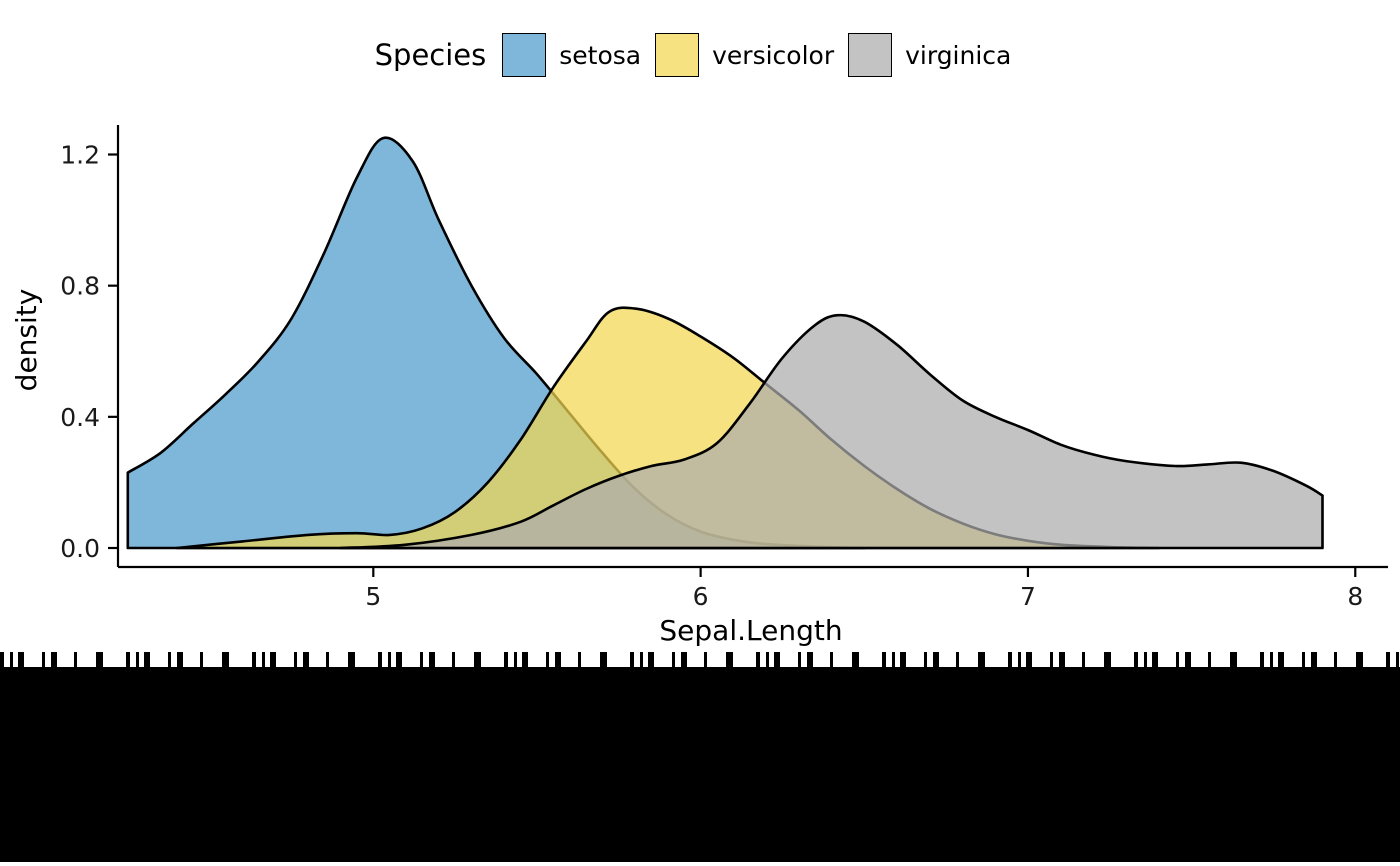  What do you see at coordinates (1028, 596) in the screenshot?
I see `x-tick-label: 7` at bounding box center [1028, 596].